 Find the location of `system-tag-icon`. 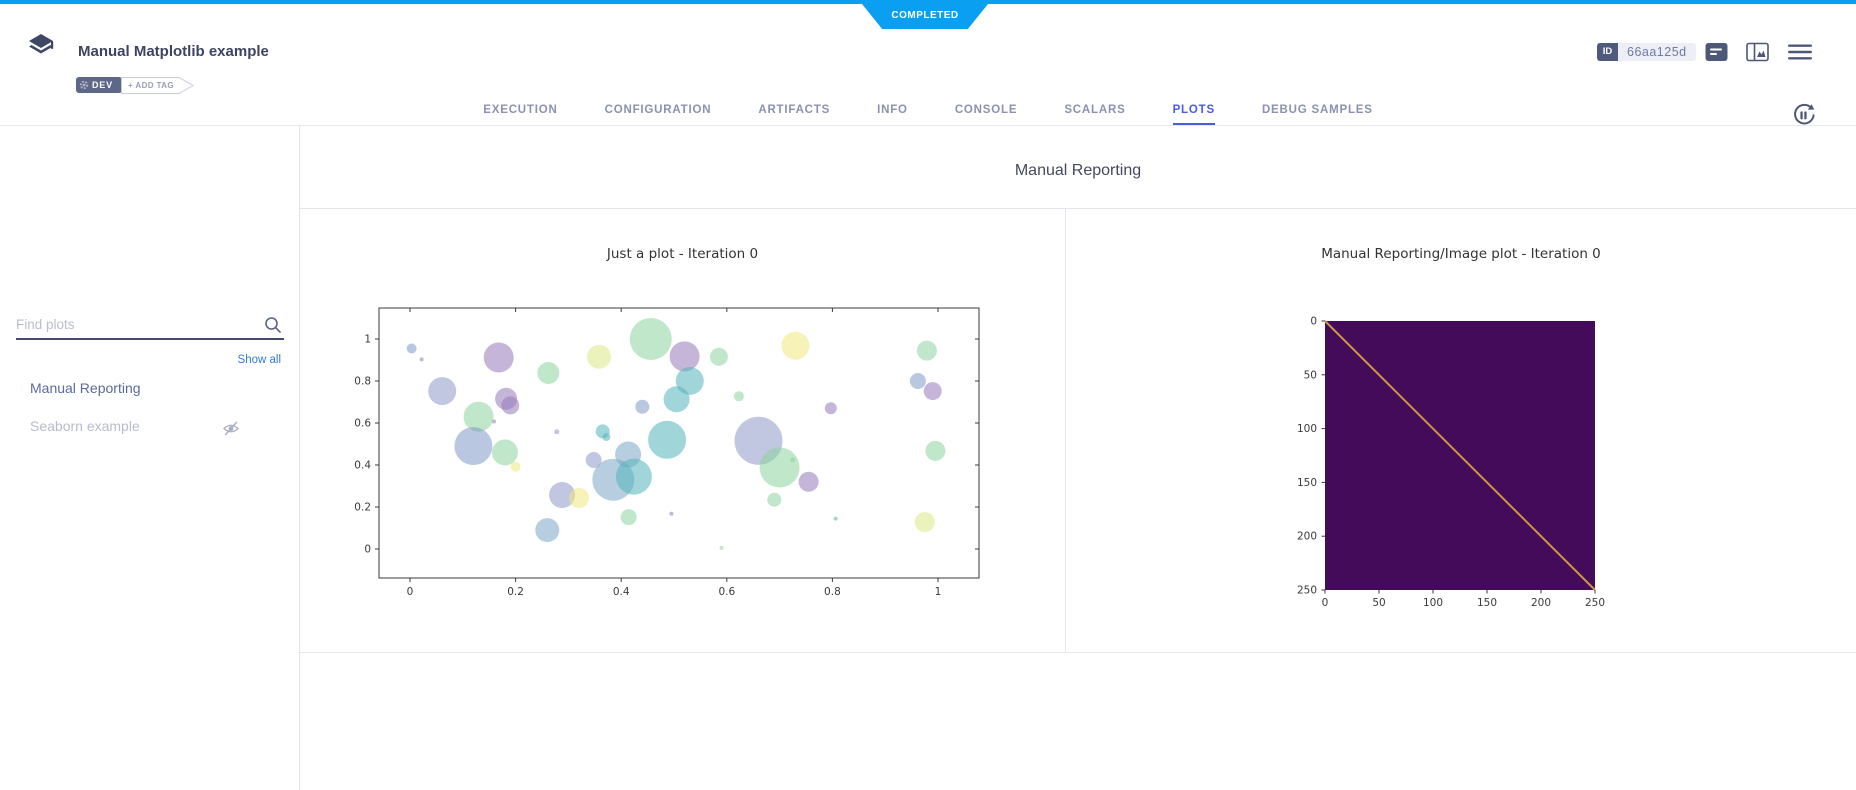

system-tag-icon is located at coordinates (84, 85).